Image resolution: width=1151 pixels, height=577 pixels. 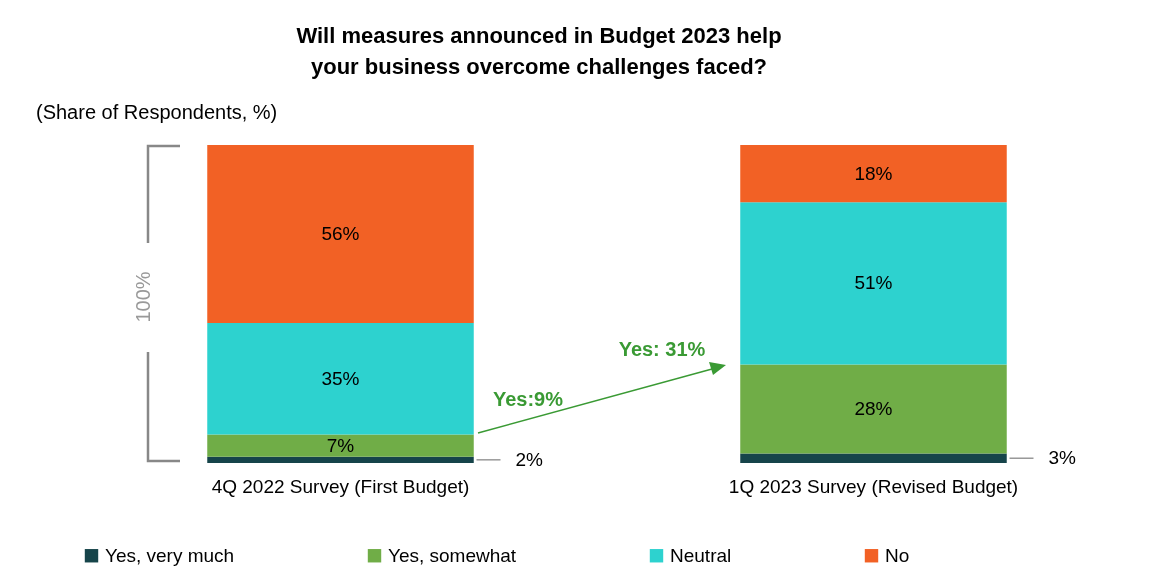 What do you see at coordinates (143, 297) in the screenshot?
I see `annotation: 100%` at bounding box center [143, 297].